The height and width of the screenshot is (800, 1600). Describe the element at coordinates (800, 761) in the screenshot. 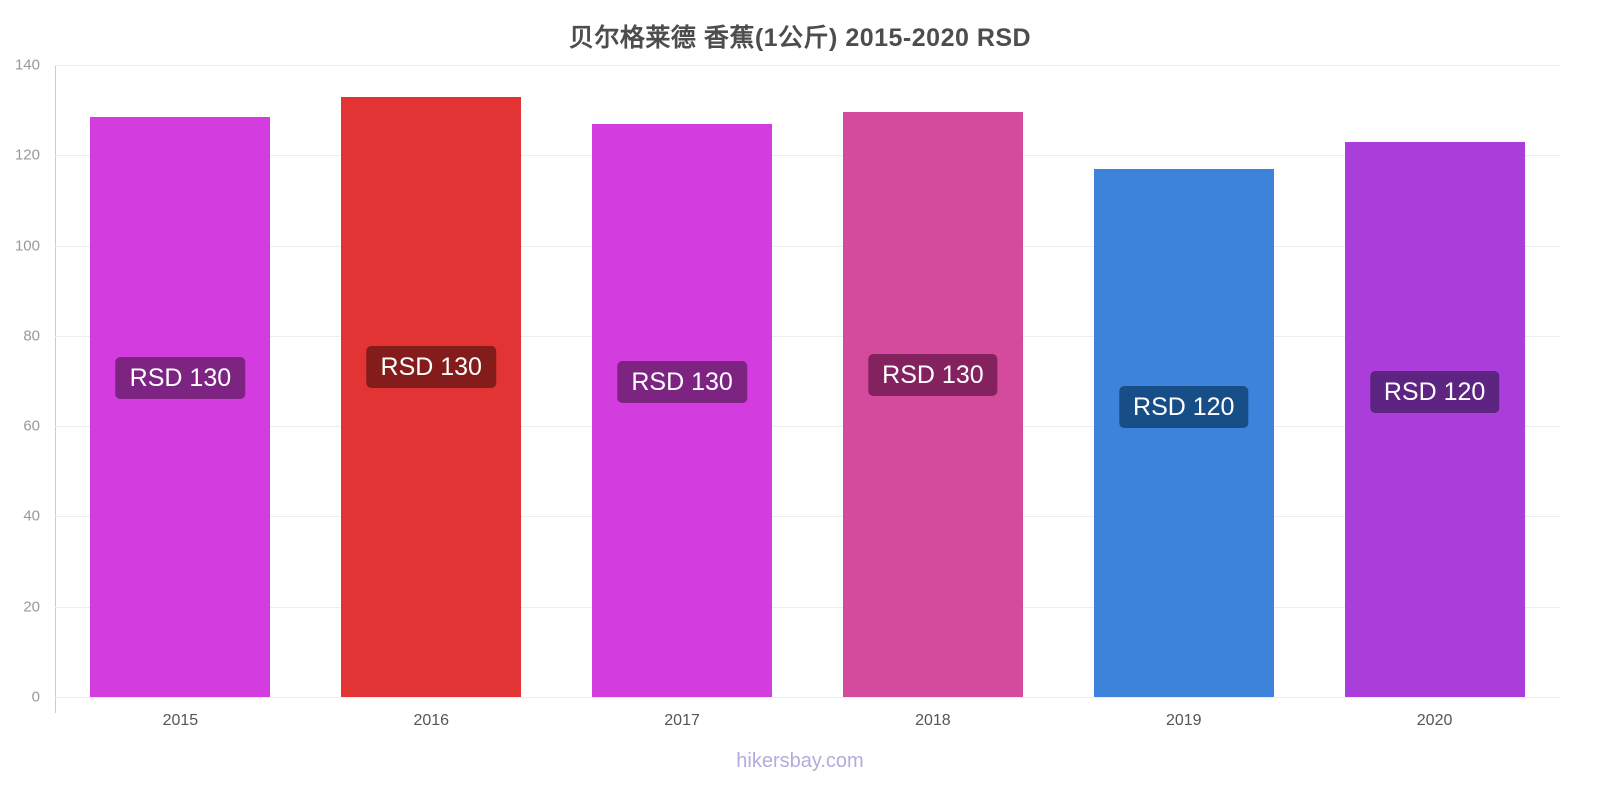

I see `watermark-text: hikersbay.com` at that location.